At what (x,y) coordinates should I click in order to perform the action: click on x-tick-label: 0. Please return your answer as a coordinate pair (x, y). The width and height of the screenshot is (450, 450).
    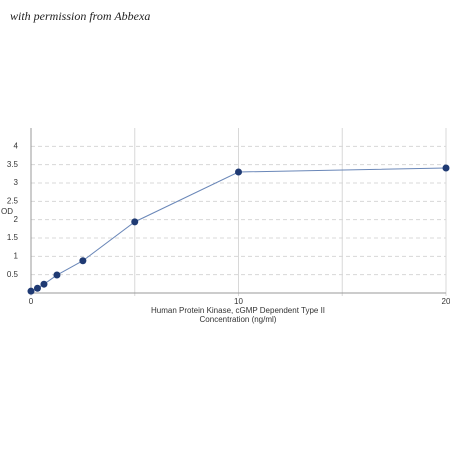
    Looking at the image, I should click on (31, 301).